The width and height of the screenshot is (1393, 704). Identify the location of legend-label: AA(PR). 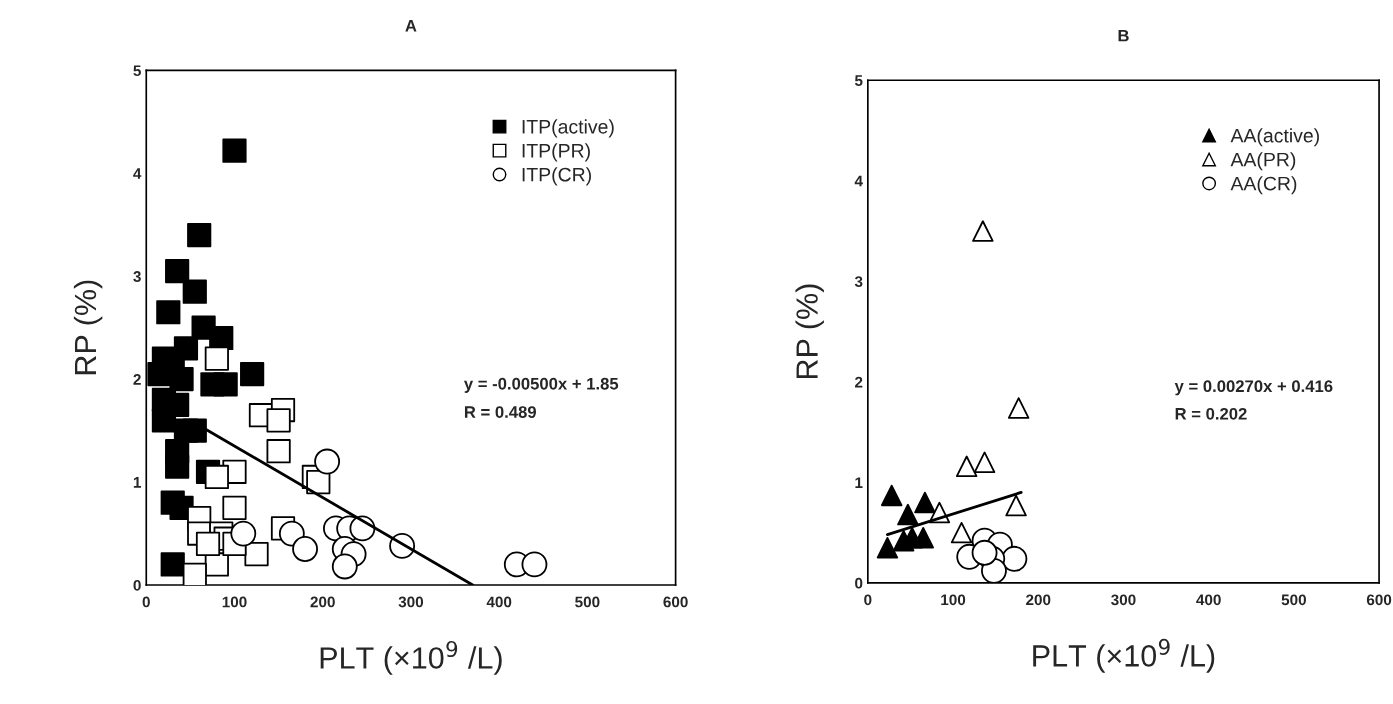
(1263, 161).